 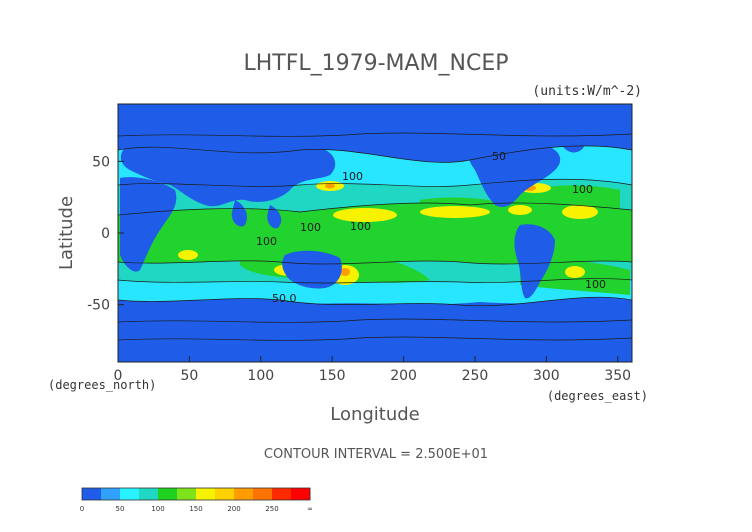 What do you see at coordinates (228, 173) in the screenshot?
I see `eurasia` at bounding box center [228, 173].